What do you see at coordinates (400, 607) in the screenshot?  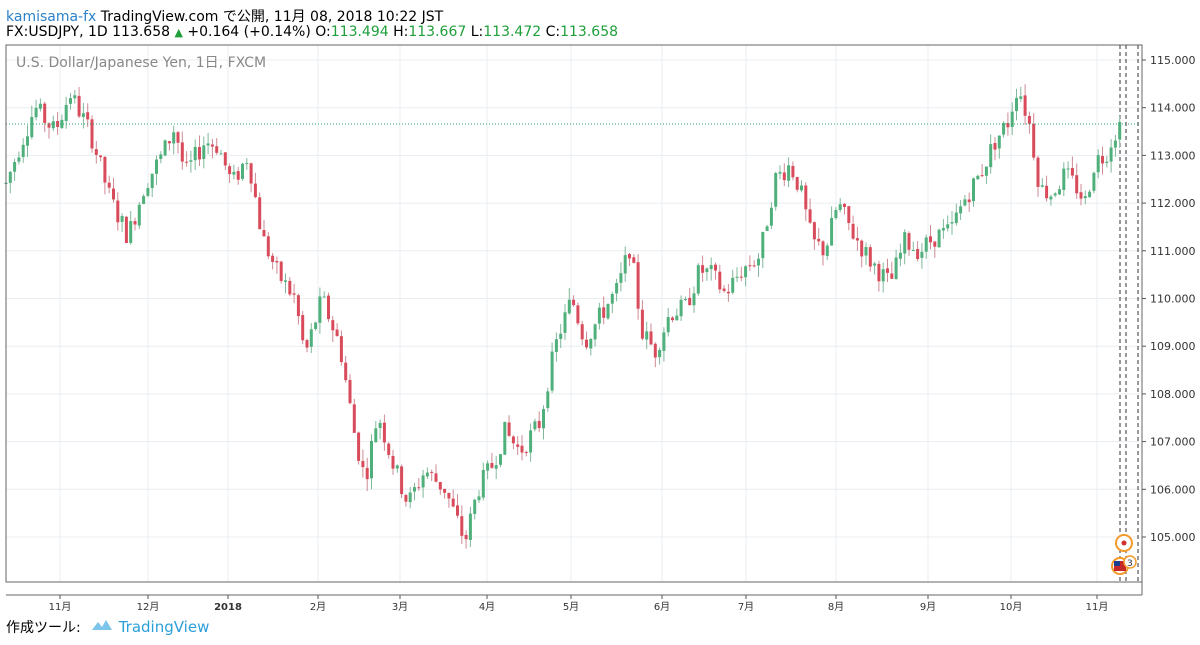 I see `time-tick-label: 3月` at bounding box center [400, 607].